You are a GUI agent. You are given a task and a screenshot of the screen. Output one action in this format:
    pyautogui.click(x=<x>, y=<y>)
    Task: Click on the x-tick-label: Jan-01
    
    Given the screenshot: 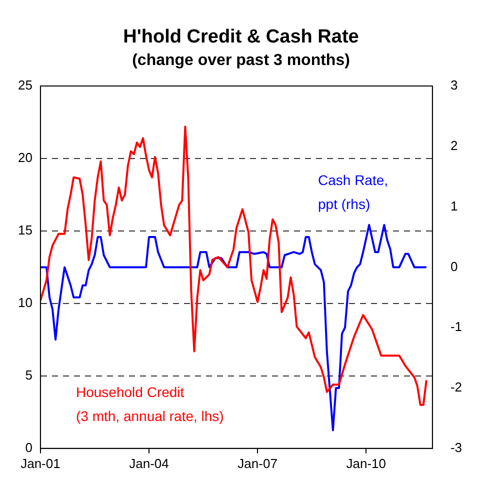 What is the action you would take?
    pyautogui.click(x=40, y=463)
    